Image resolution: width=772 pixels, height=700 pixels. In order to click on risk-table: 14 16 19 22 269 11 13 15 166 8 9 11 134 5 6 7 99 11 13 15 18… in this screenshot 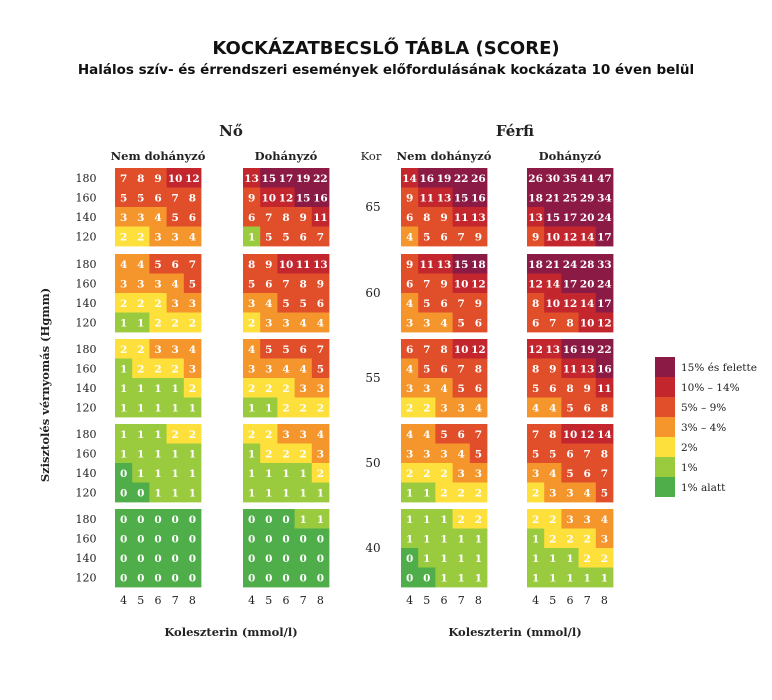, I will do `click(444, 378)`.